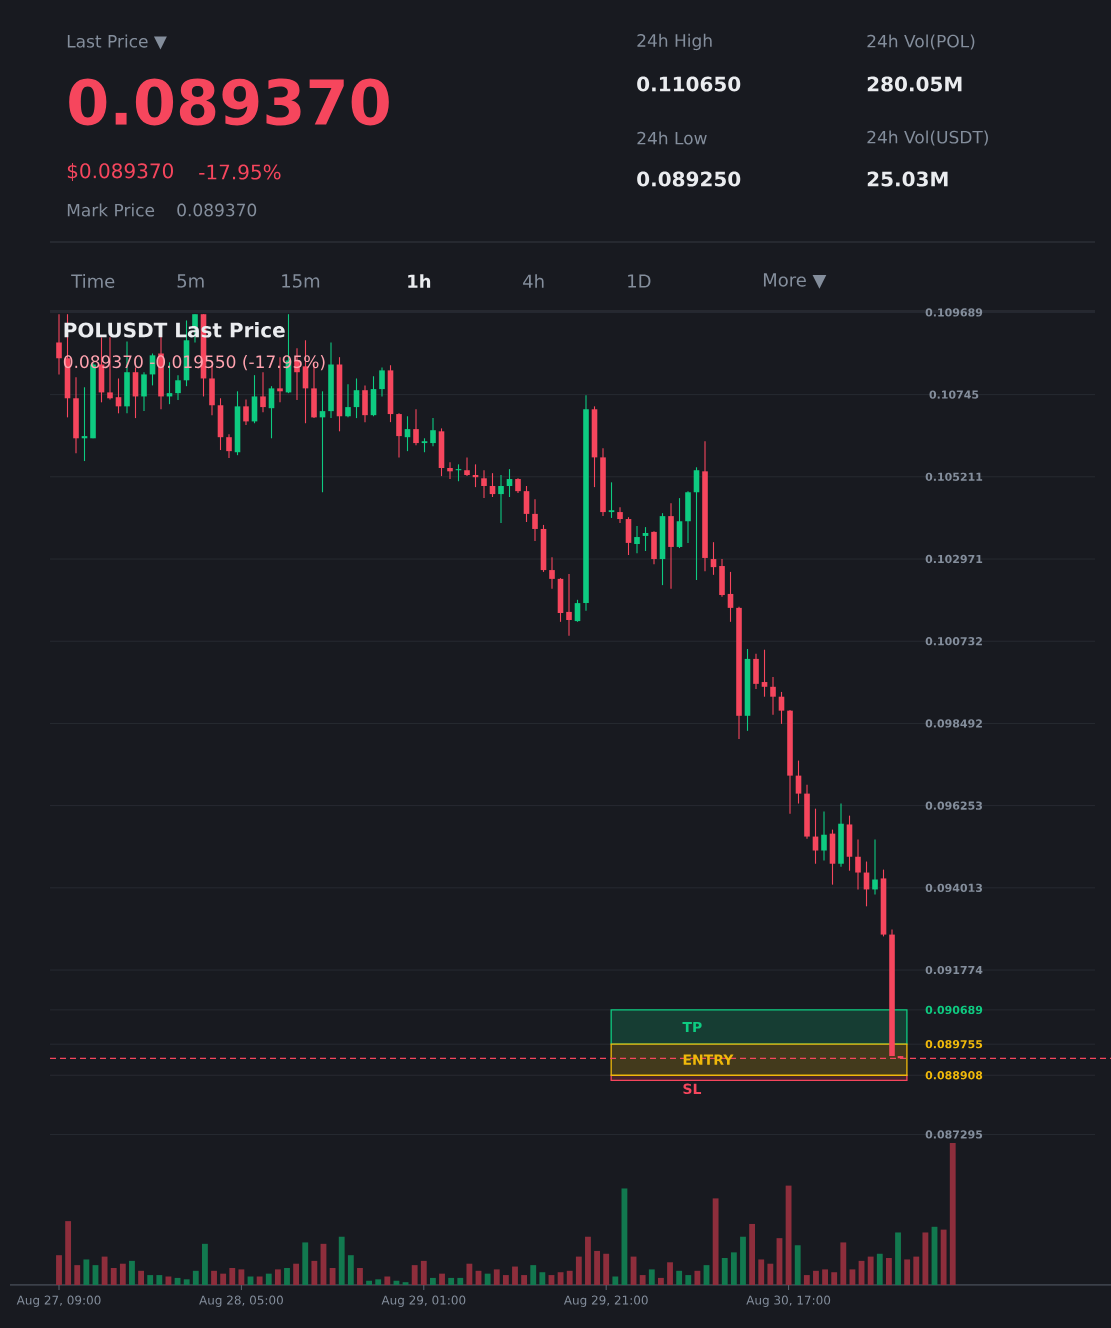  I want to click on band-label: SL, so click(692, 1089).